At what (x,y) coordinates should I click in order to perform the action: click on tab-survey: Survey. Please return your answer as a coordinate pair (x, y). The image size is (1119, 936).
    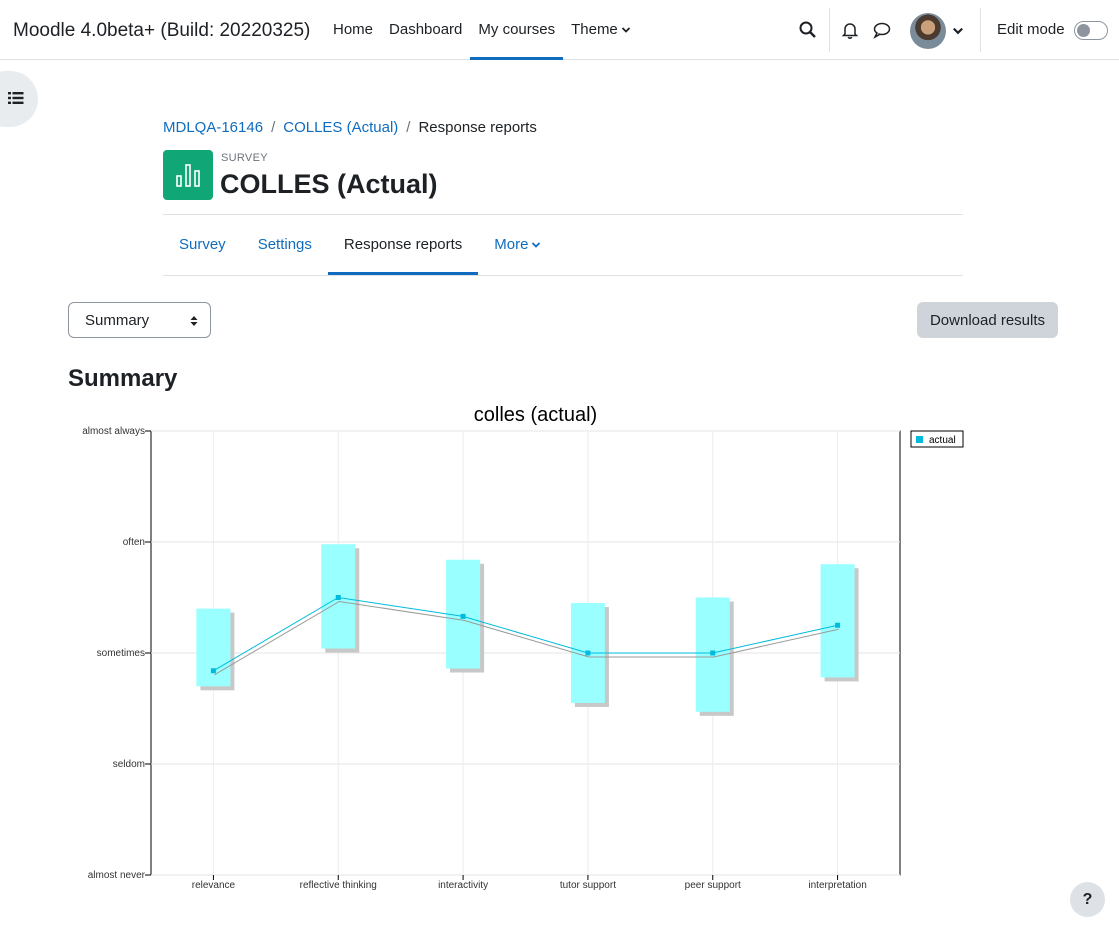
    Looking at the image, I should click on (202, 245).